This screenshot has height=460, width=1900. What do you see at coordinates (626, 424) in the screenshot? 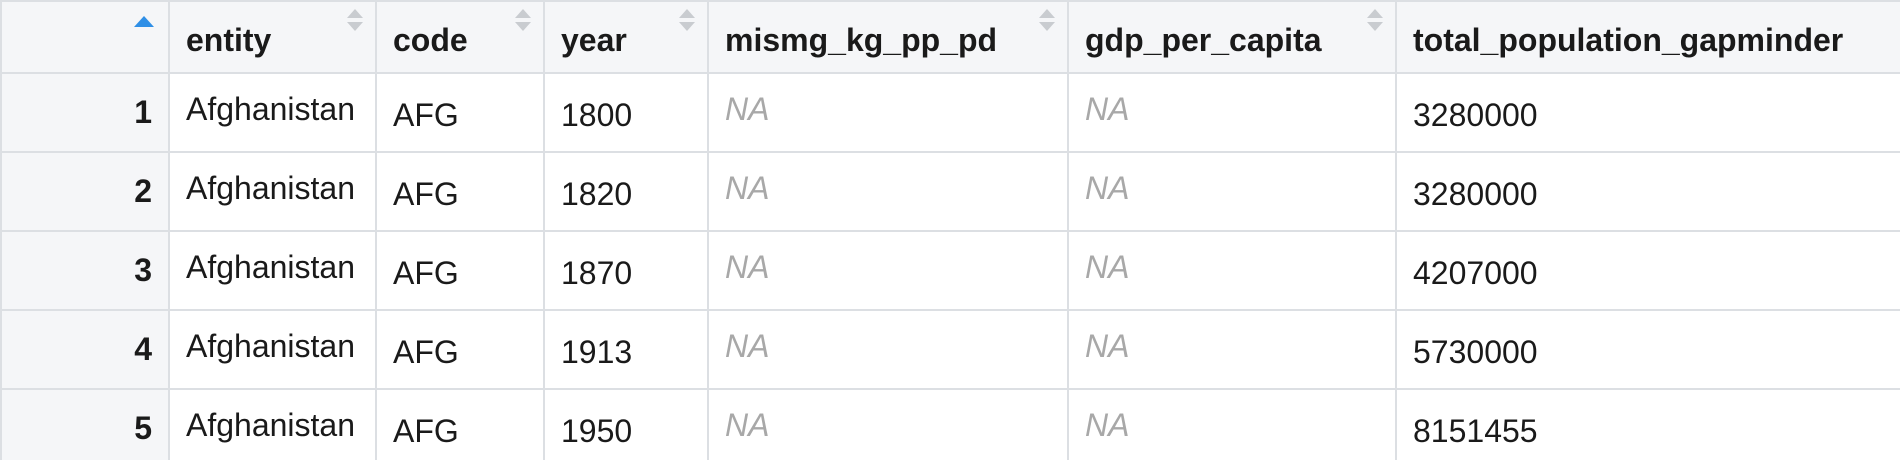
I see `cell-year: 1950` at bounding box center [626, 424].